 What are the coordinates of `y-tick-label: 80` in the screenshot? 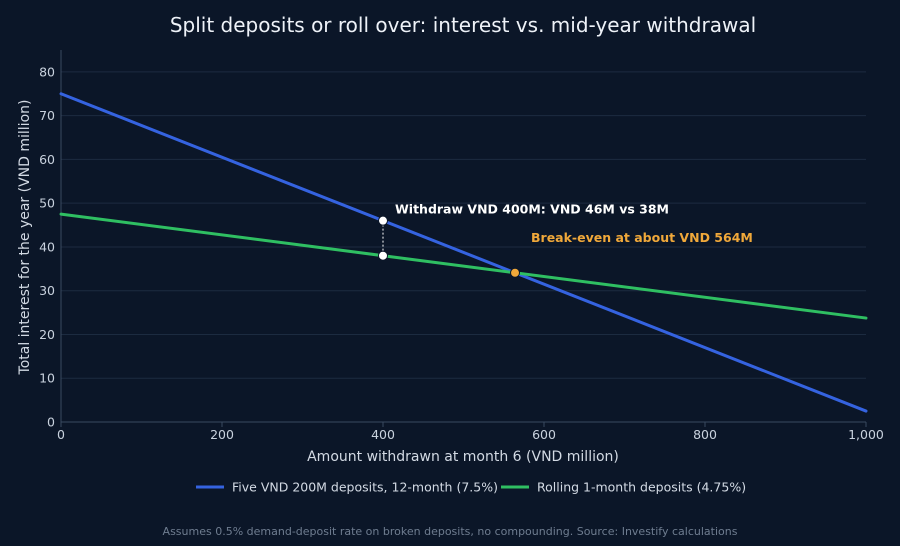 It's located at (47, 71).